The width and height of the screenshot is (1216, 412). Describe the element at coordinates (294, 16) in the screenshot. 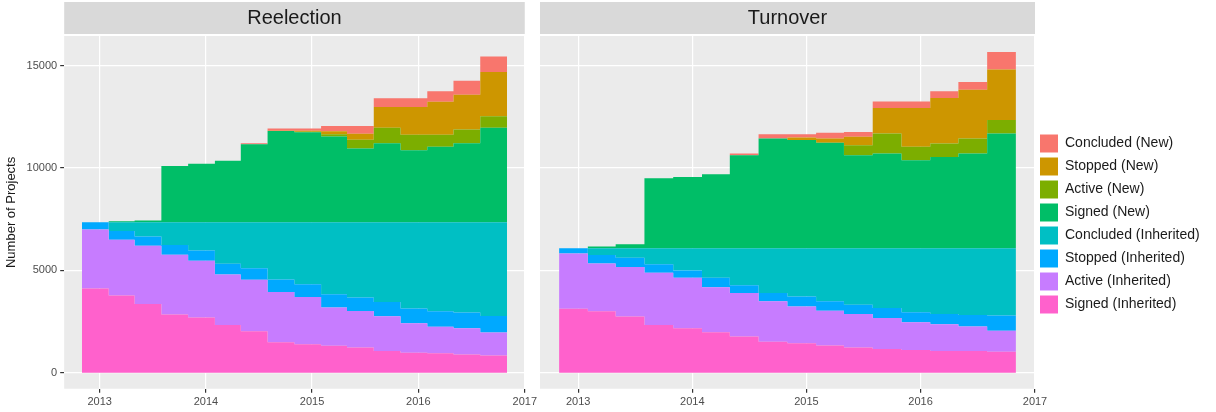

I see `chart-title: Reelection` at that location.